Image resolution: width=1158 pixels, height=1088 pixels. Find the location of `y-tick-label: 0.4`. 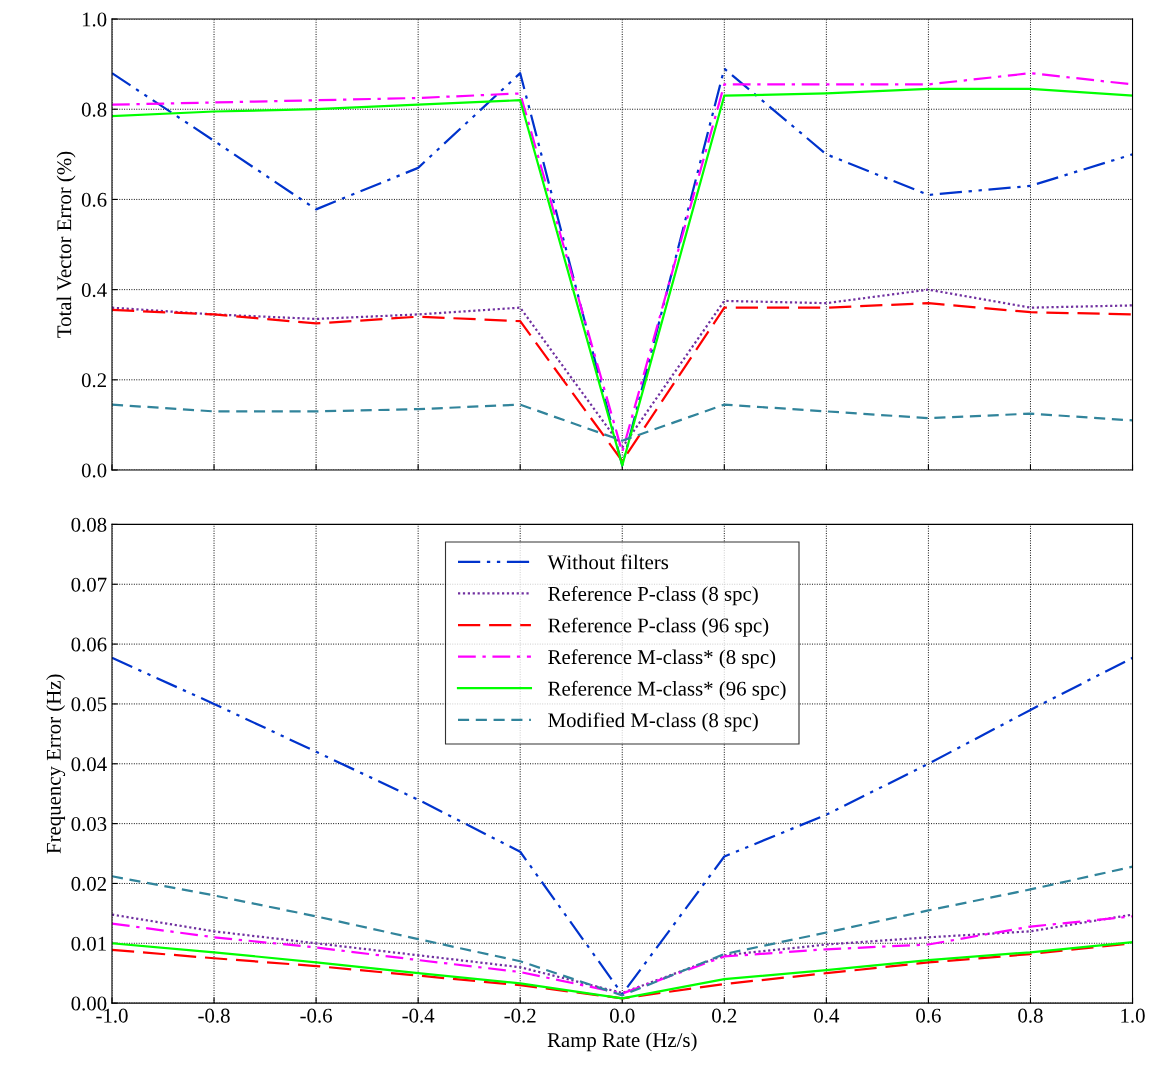

y-tick-label: 0.4 is located at coordinates (94, 290).